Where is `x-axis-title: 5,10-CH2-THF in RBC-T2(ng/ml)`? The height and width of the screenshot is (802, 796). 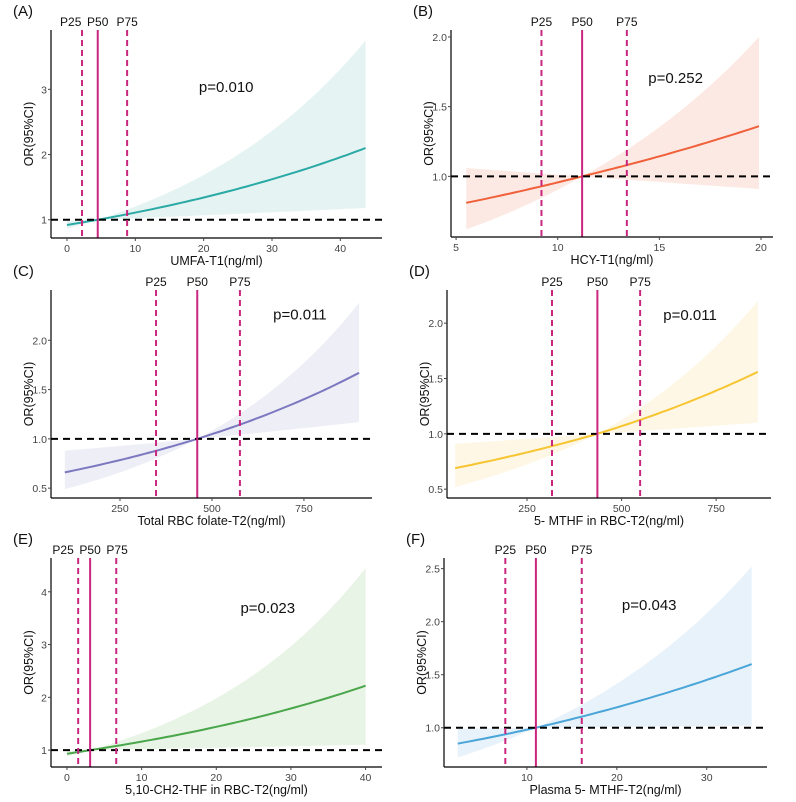 x-axis-title: 5,10-CH2-THF in RBC-T2(ng/ml) is located at coordinates (216, 790).